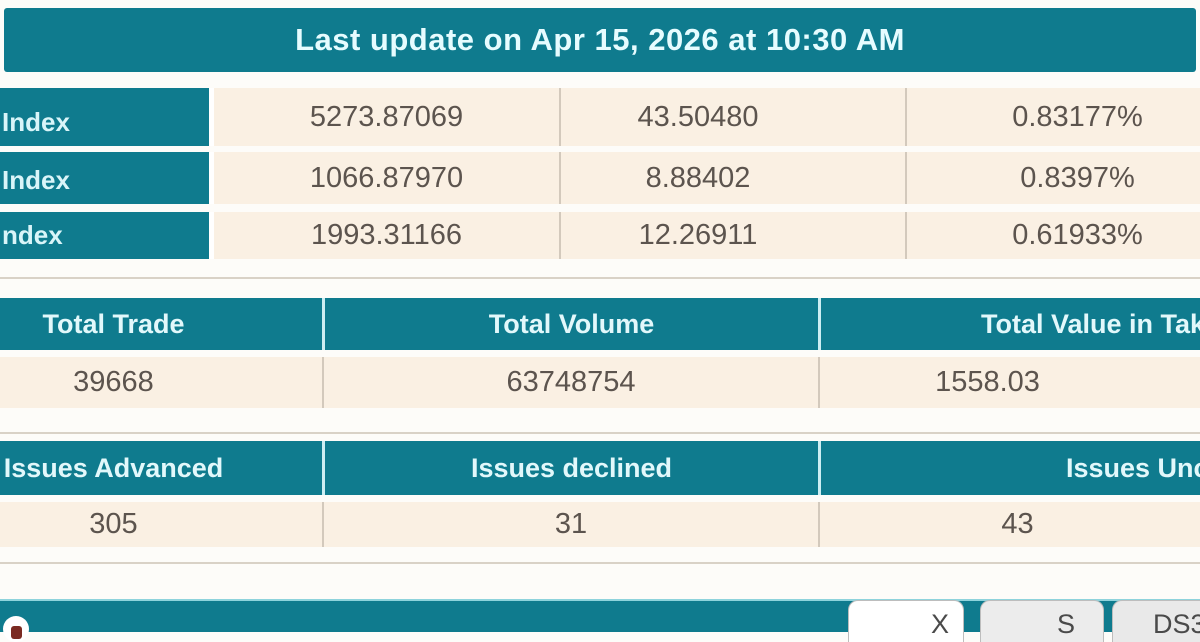 This screenshot has height=642, width=1200. I want to click on index-name-cell: ndex, so click(107, 235).